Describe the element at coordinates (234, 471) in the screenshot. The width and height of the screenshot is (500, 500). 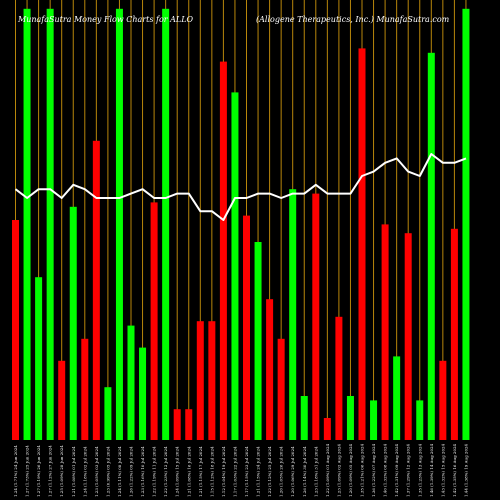
I see `x-tick-label: 1.17 (1.03%) 22 Jul 2024` at that location.